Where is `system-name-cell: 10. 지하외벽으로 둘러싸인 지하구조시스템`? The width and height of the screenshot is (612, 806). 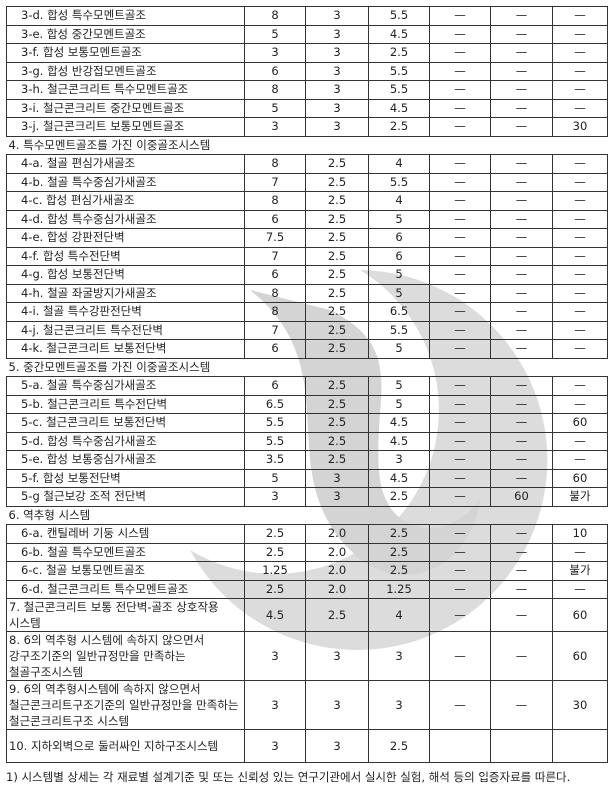 system-name-cell: 10. 지하외벽으로 둘러싸인 지하구조시스템 is located at coordinates (125, 746).